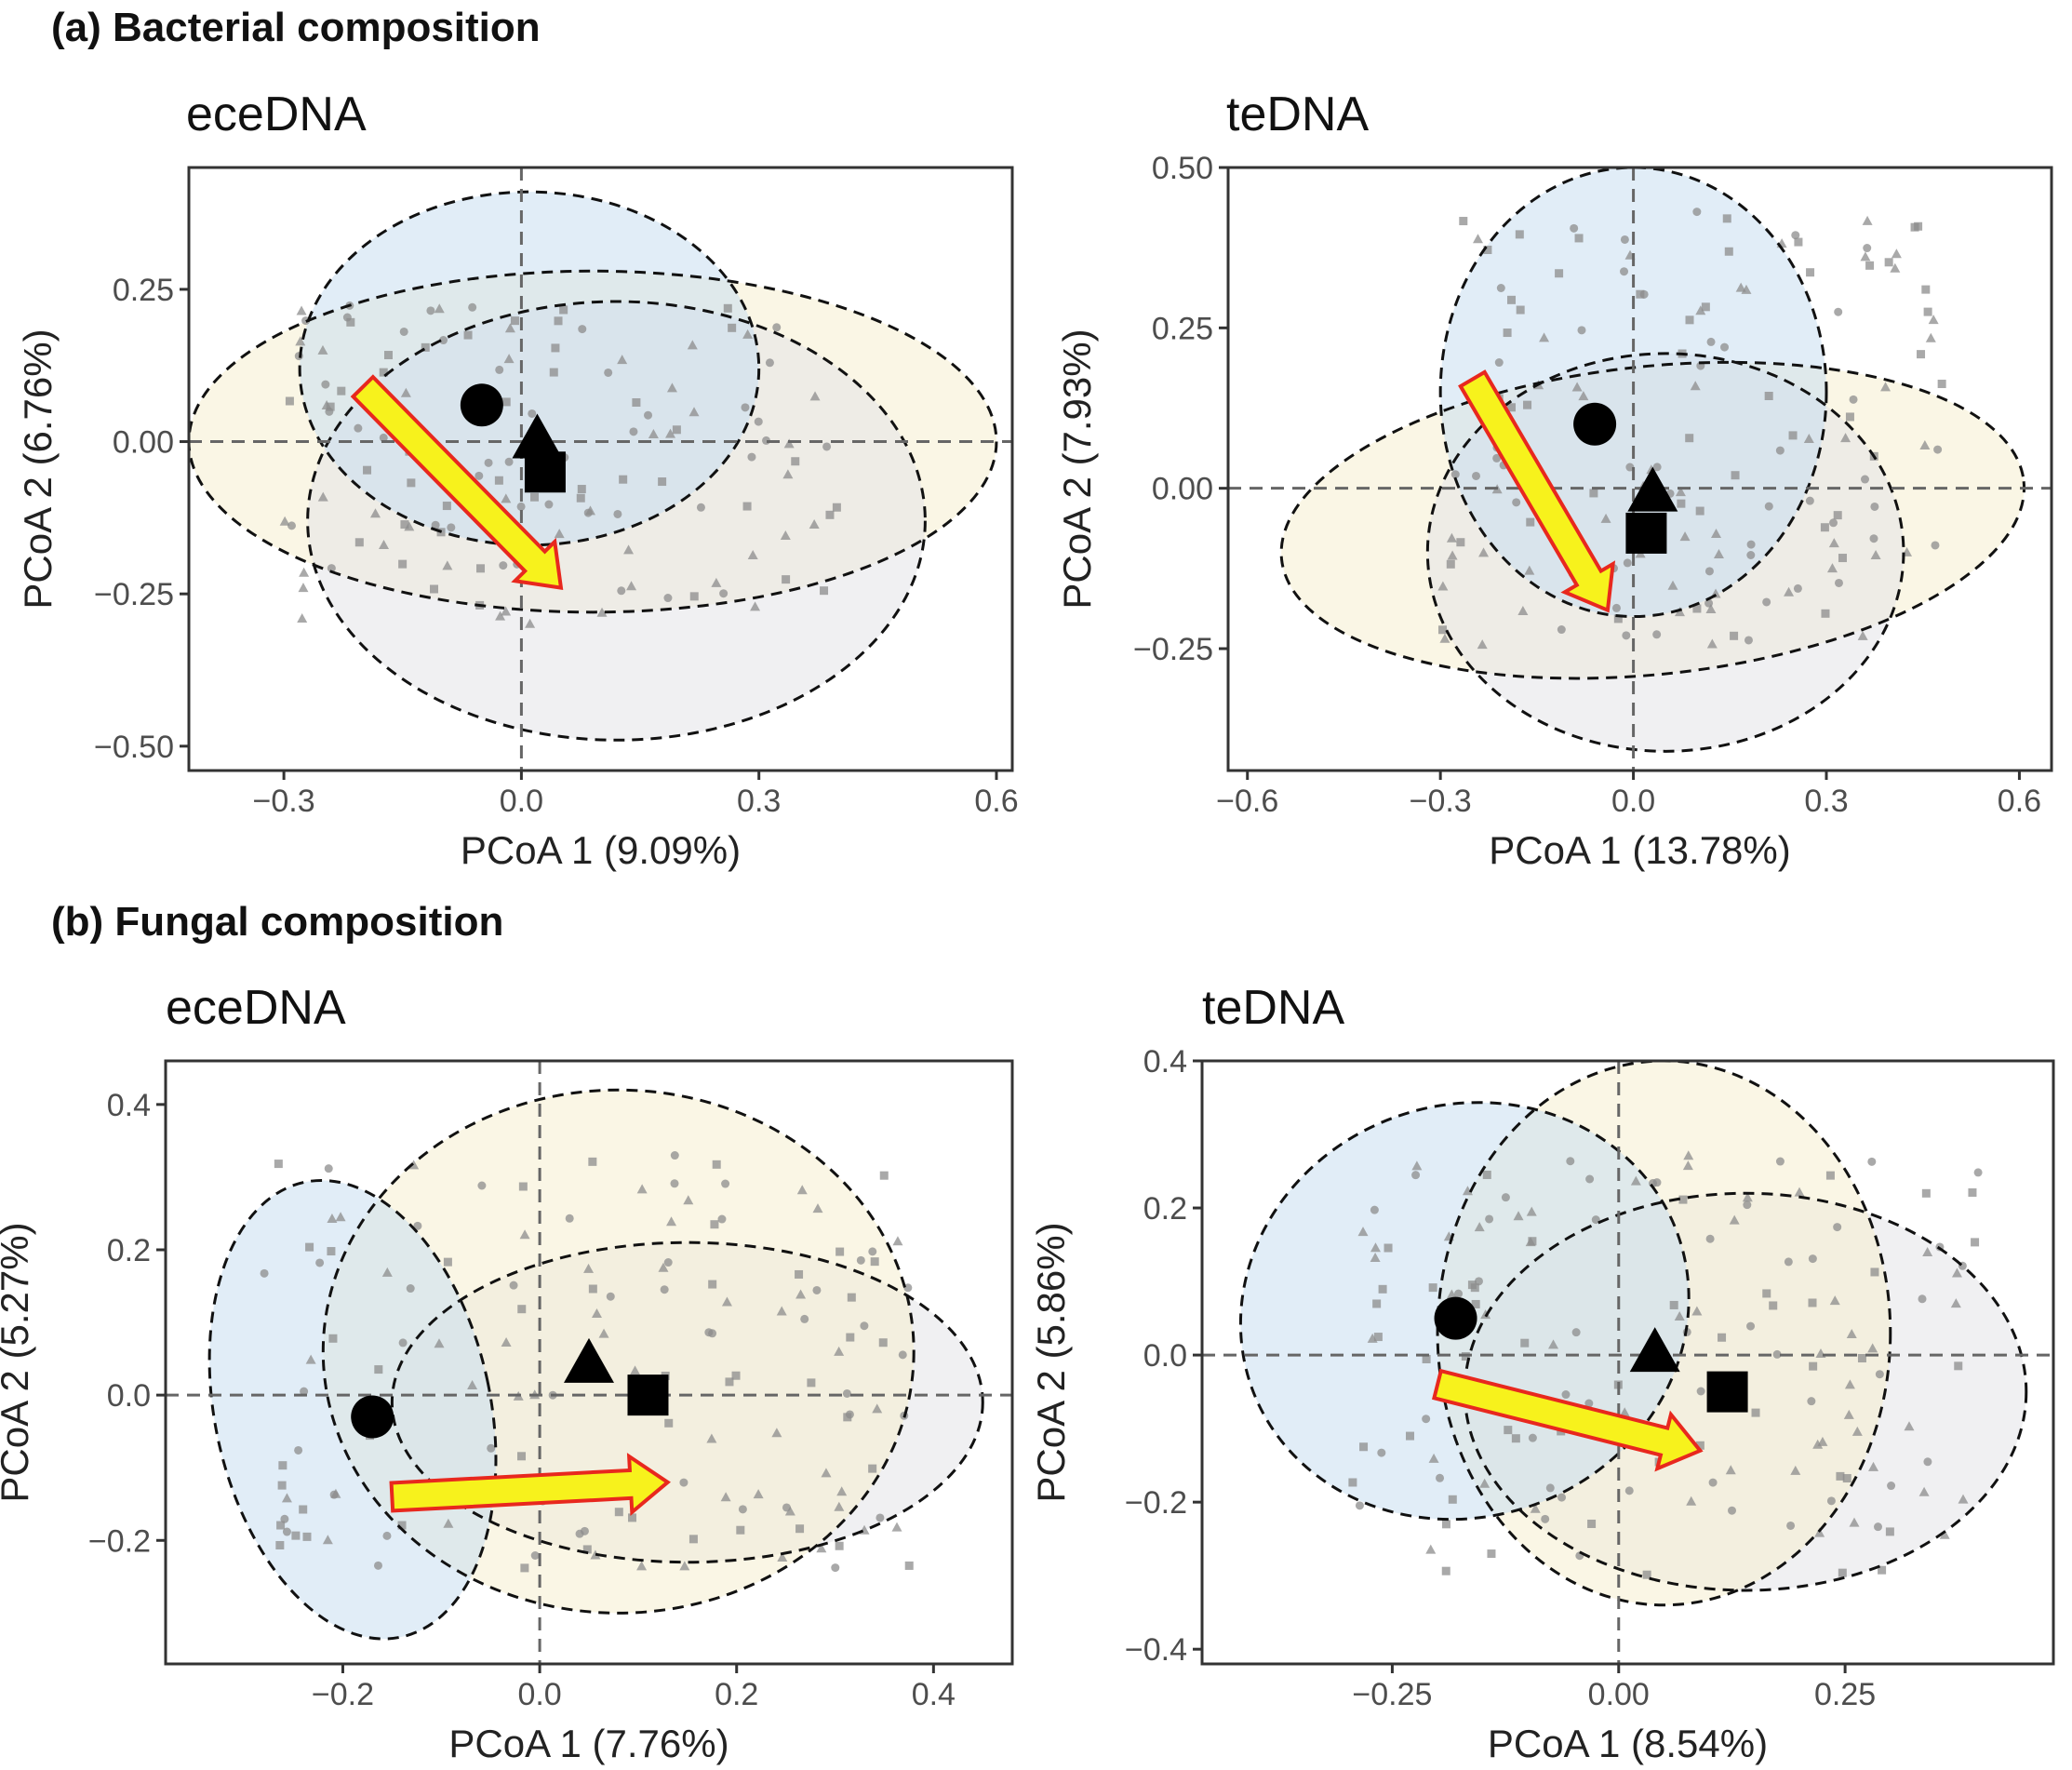 This screenshot has width=2072, height=1770. What do you see at coordinates (1077, 469) in the screenshot?
I see `y-axis-label: PCoA 2 (7.93%)` at bounding box center [1077, 469].